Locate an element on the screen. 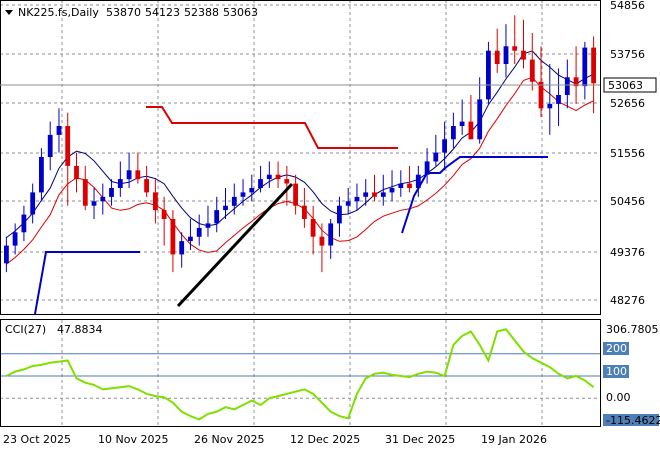 This screenshot has width=660, height=454. symbol-title: NK225.fs,Daily is located at coordinates (58, 12).